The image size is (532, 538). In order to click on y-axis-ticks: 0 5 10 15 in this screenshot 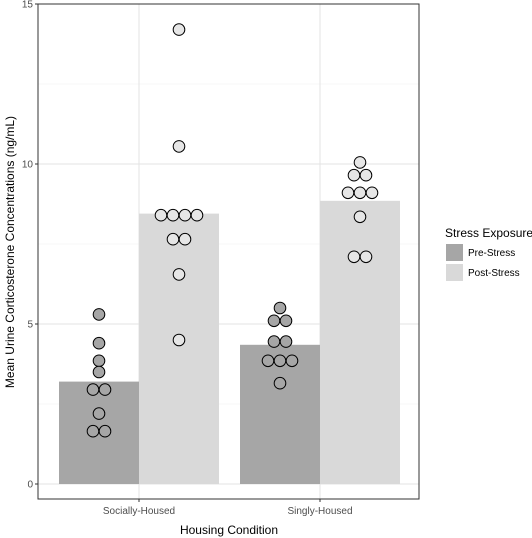, I will do `click(30, 245)`.